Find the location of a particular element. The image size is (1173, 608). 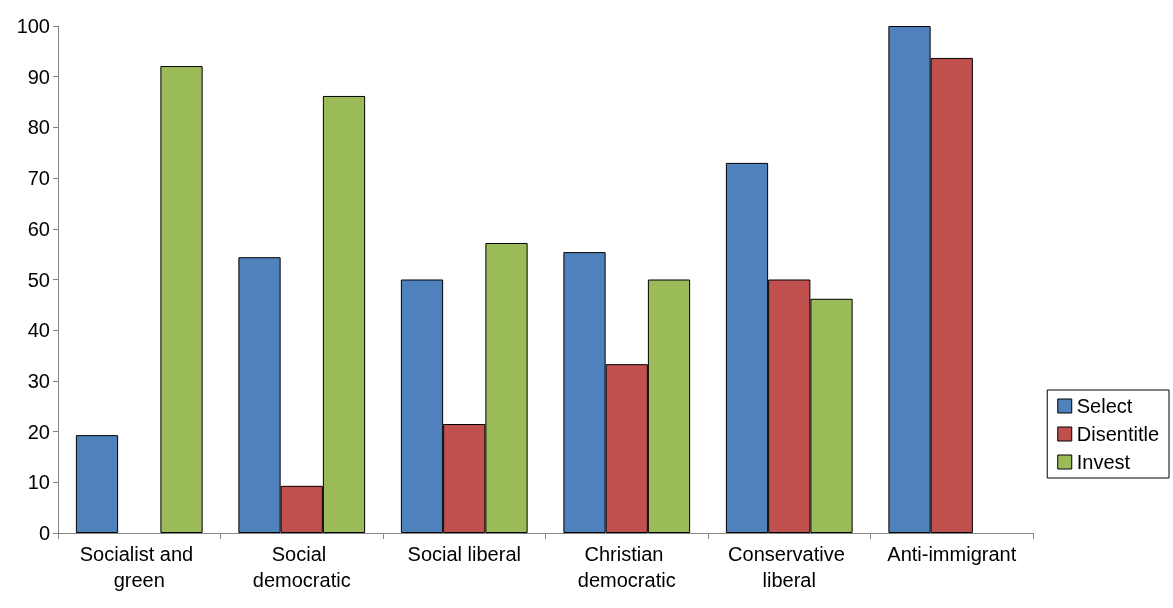

y-tick-label: 100 is located at coordinates (33, 26).